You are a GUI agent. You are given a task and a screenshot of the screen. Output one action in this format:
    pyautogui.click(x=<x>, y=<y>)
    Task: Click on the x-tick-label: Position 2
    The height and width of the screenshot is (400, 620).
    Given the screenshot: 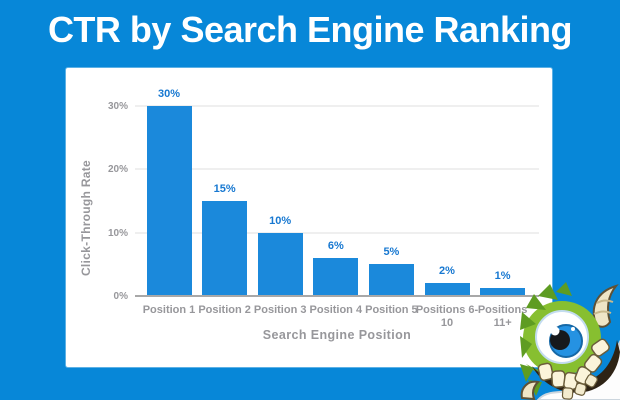 What is the action you would take?
    pyautogui.click(x=224, y=310)
    